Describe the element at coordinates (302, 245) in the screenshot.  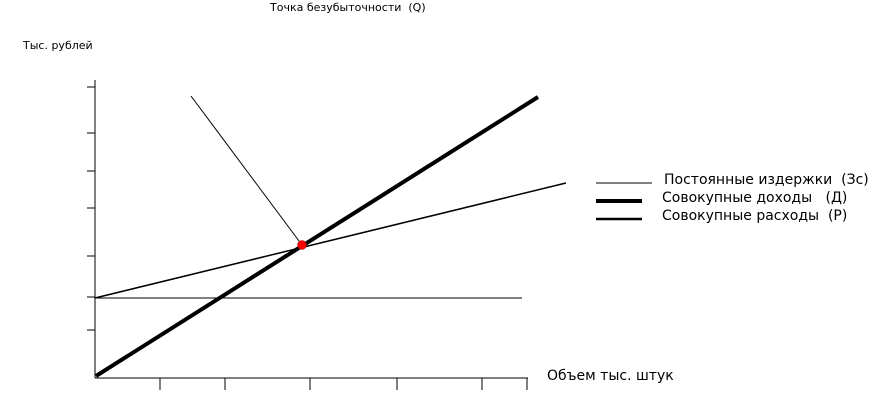
I see `break-even-point` at that location.